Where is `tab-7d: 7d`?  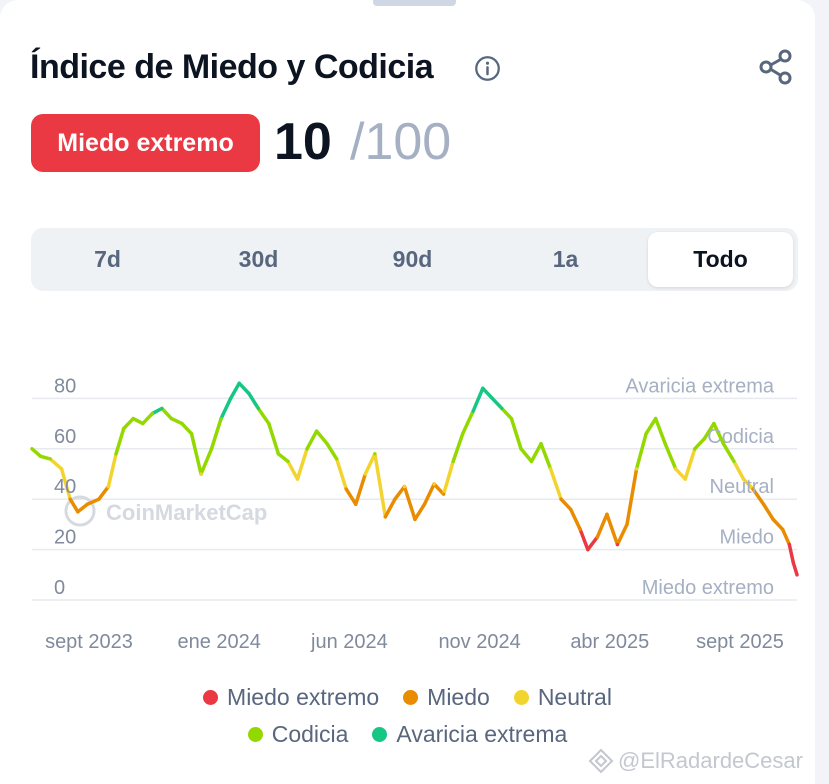
tab-7d: 7d is located at coordinates (107, 259).